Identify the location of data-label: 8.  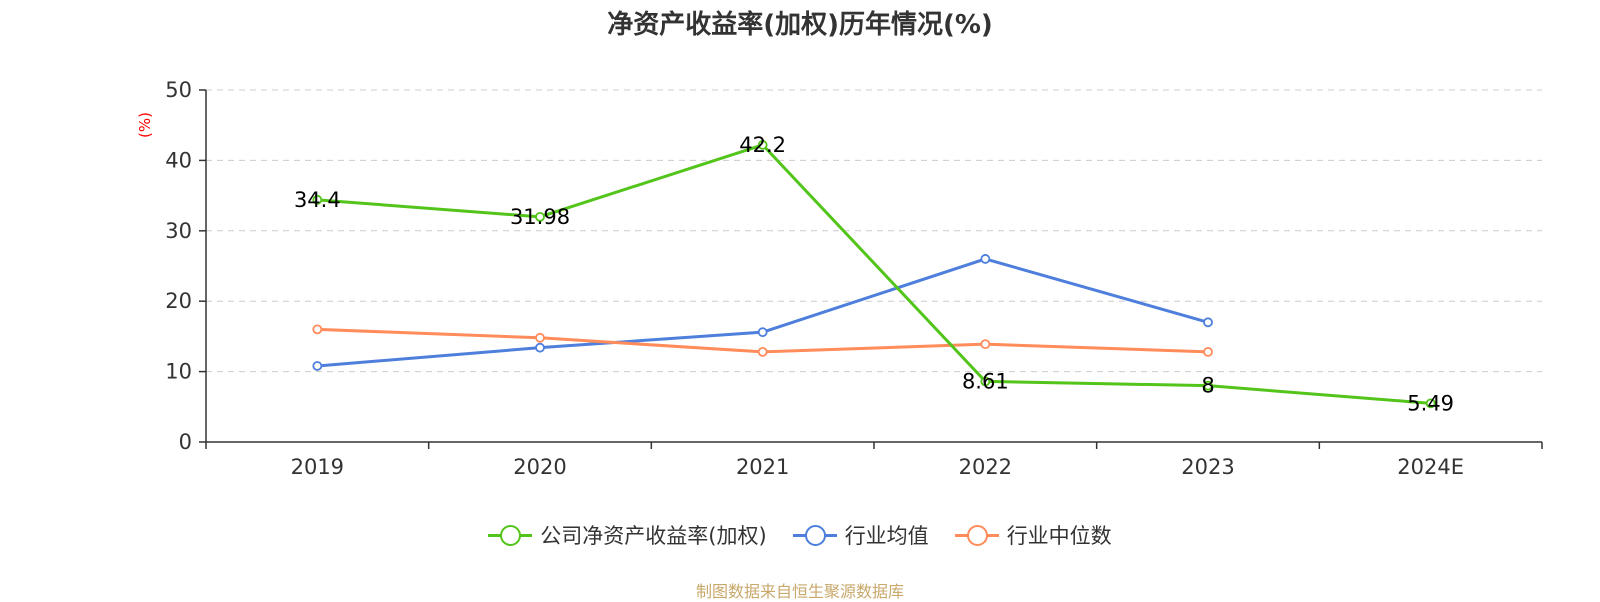
(1207, 386).